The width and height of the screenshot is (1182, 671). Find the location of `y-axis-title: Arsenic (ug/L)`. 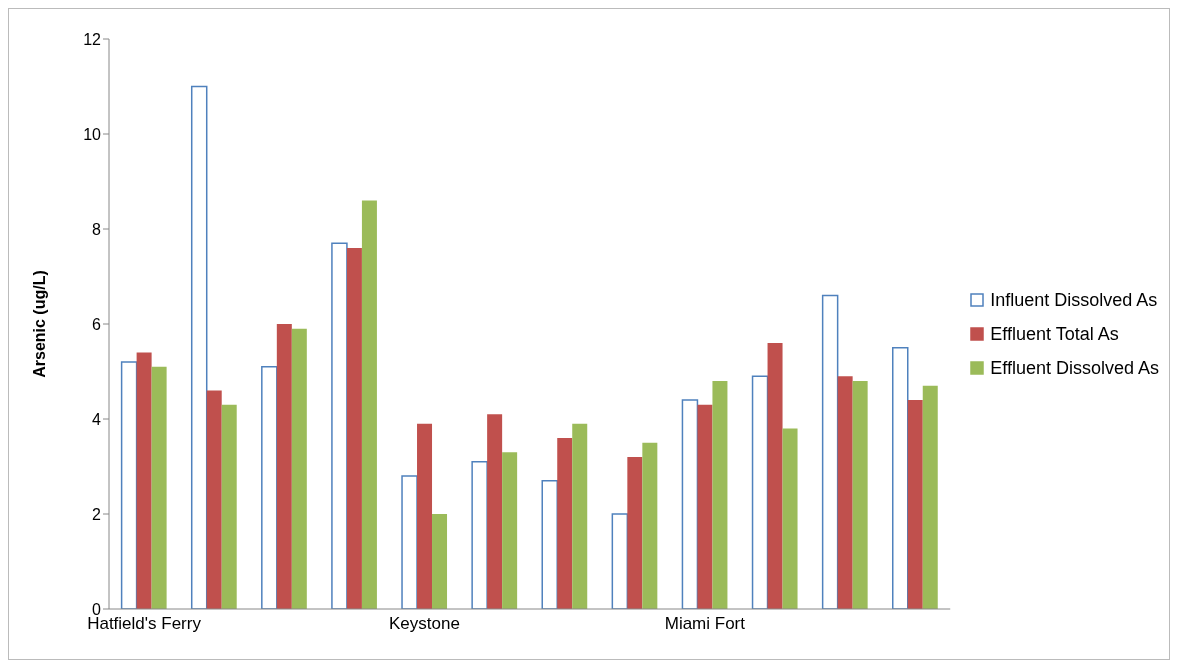

y-axis-title: Arsenic (ug/L) is located at coordinates (39, 324).